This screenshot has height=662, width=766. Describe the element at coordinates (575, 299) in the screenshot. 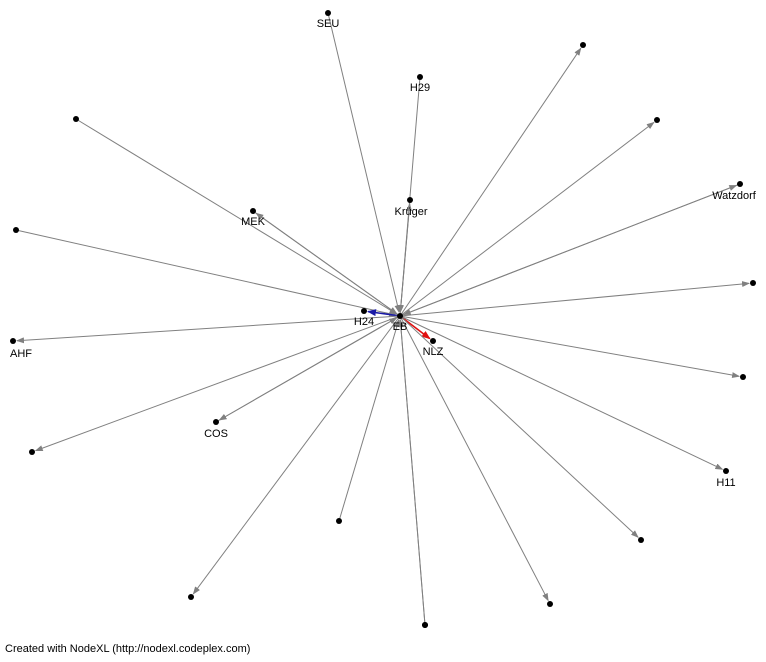

I see `edge-eb-to-n4` at that location.